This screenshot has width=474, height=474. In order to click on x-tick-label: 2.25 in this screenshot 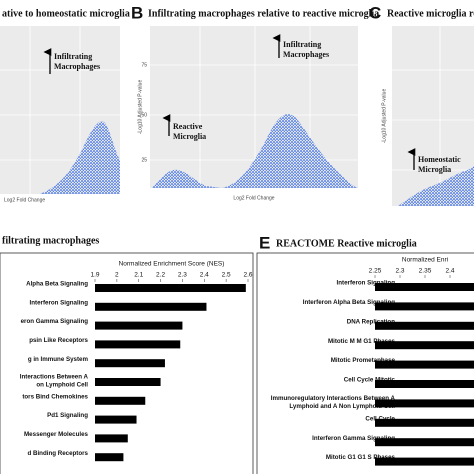, I will do `click(375, 271)`.